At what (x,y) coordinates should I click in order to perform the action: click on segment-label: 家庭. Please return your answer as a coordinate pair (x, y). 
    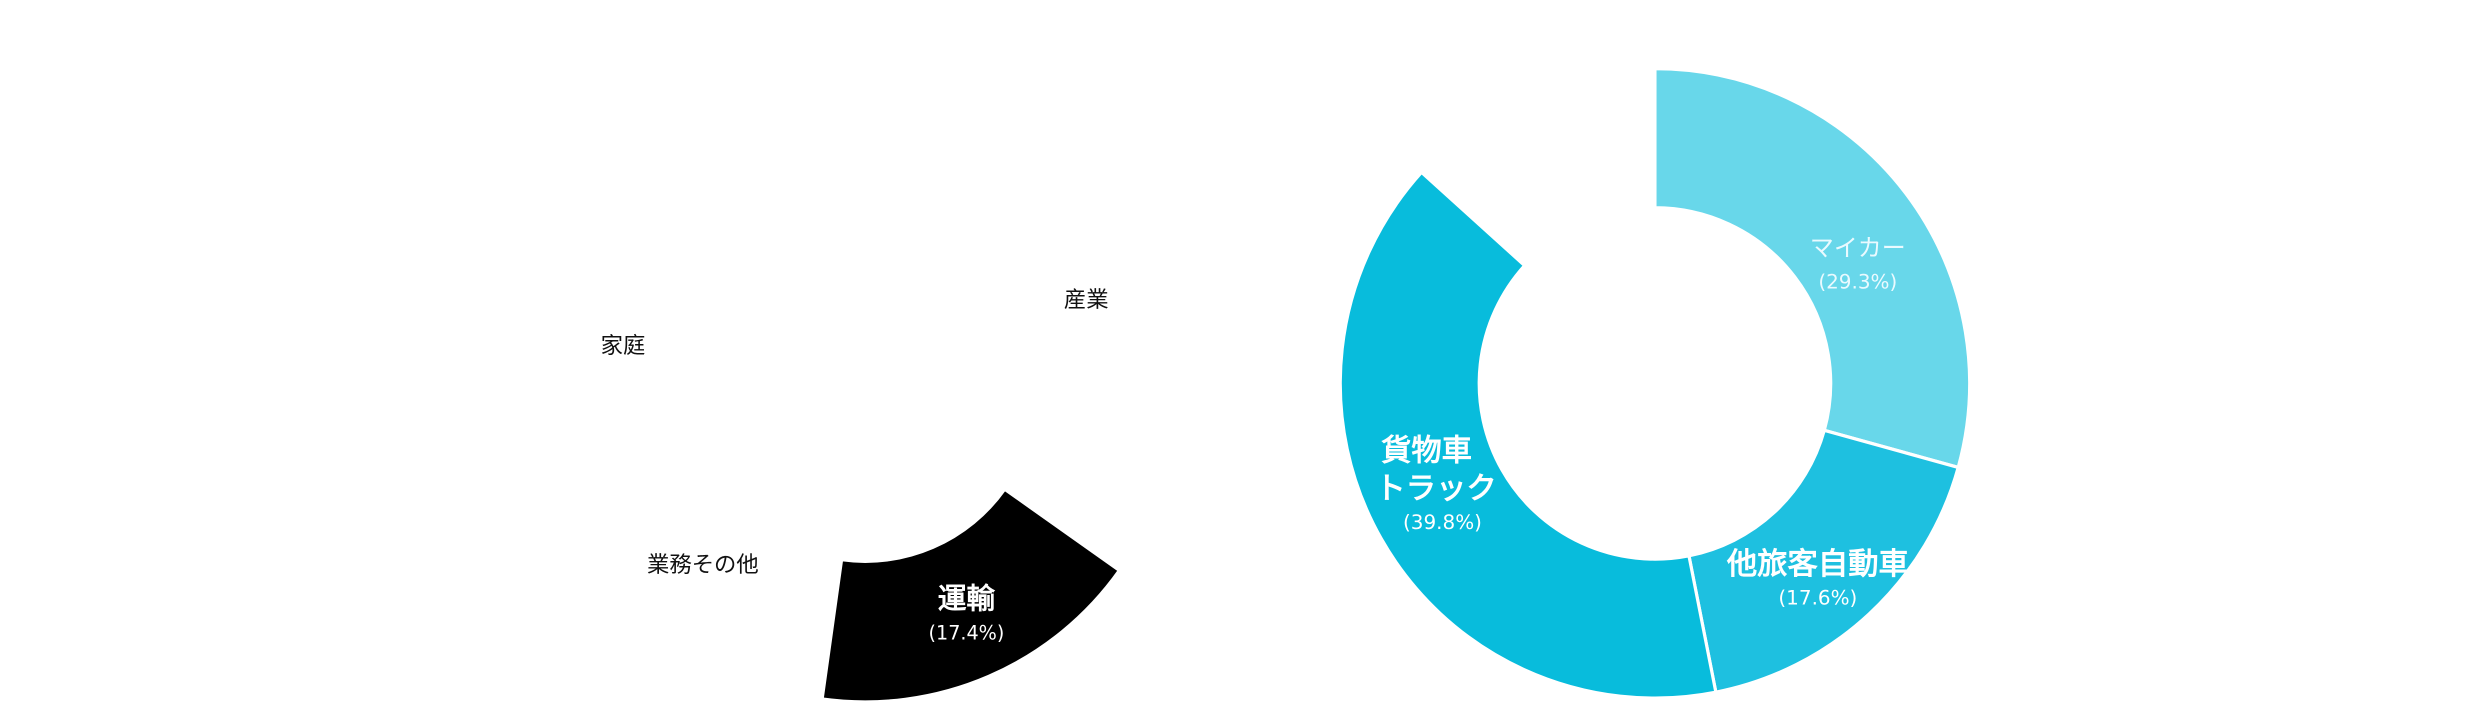
    Looking at the image, I should click on (623, 346).